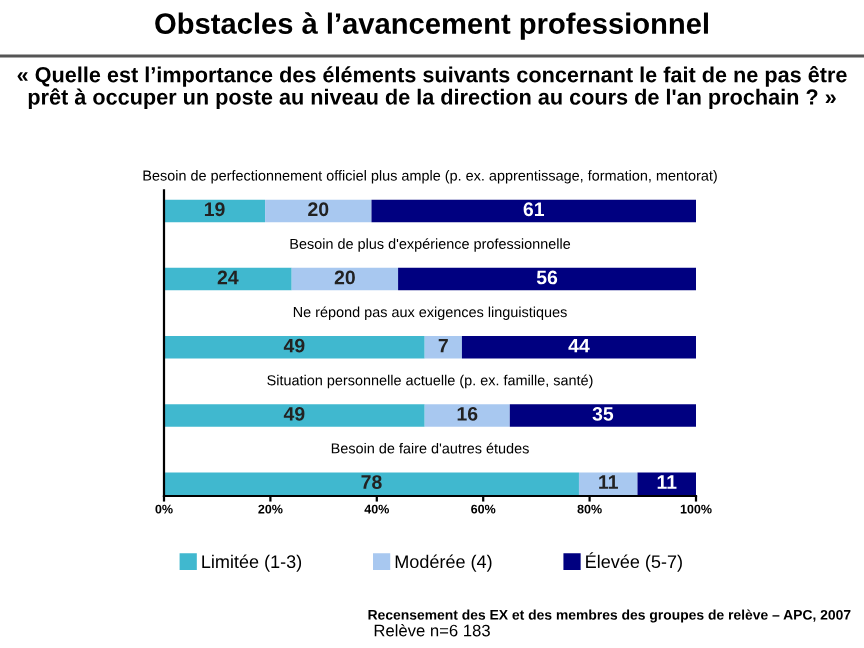  I want to click on data-label: 24, so click(228, 277).